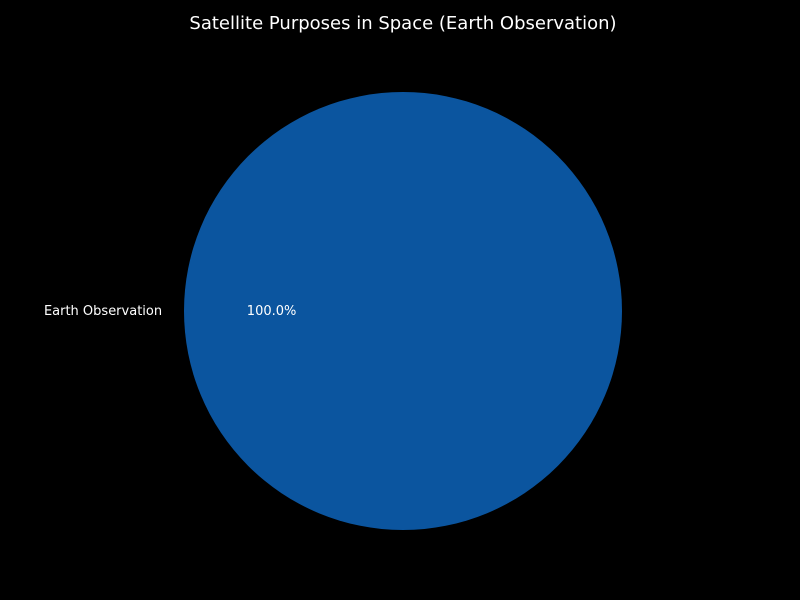 This screenshot has height=600, width=800. What do you see at coordinates (103, 311) in the screenshot?
I see `slice-label: Earth Observation` at bounding box center [103, 311].